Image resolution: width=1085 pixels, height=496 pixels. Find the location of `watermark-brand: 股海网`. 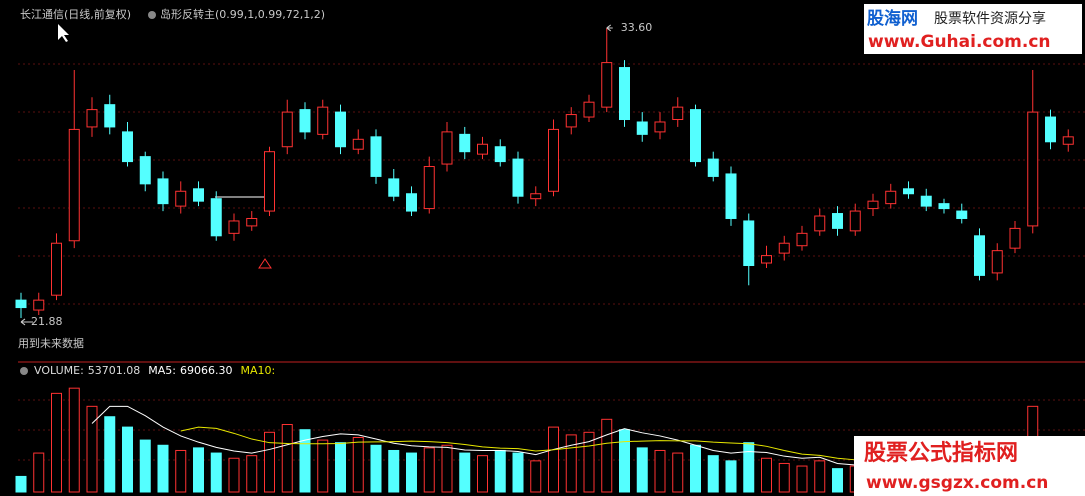

watermark-brand: 股海网 is located at coordinates (892, 18).